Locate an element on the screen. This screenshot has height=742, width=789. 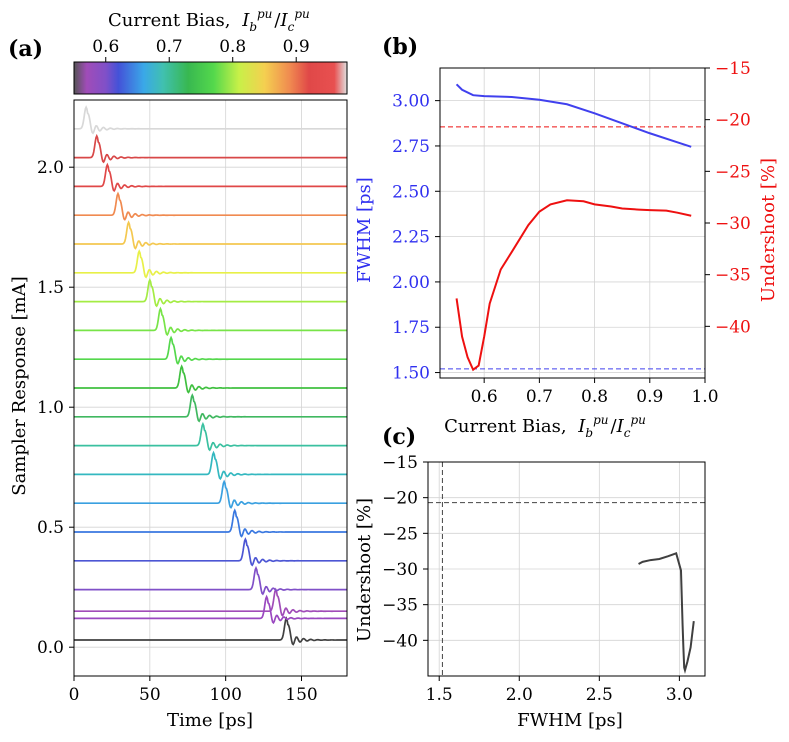
panel-c-ytick-label: −40 is located at coordinates (400, 641).